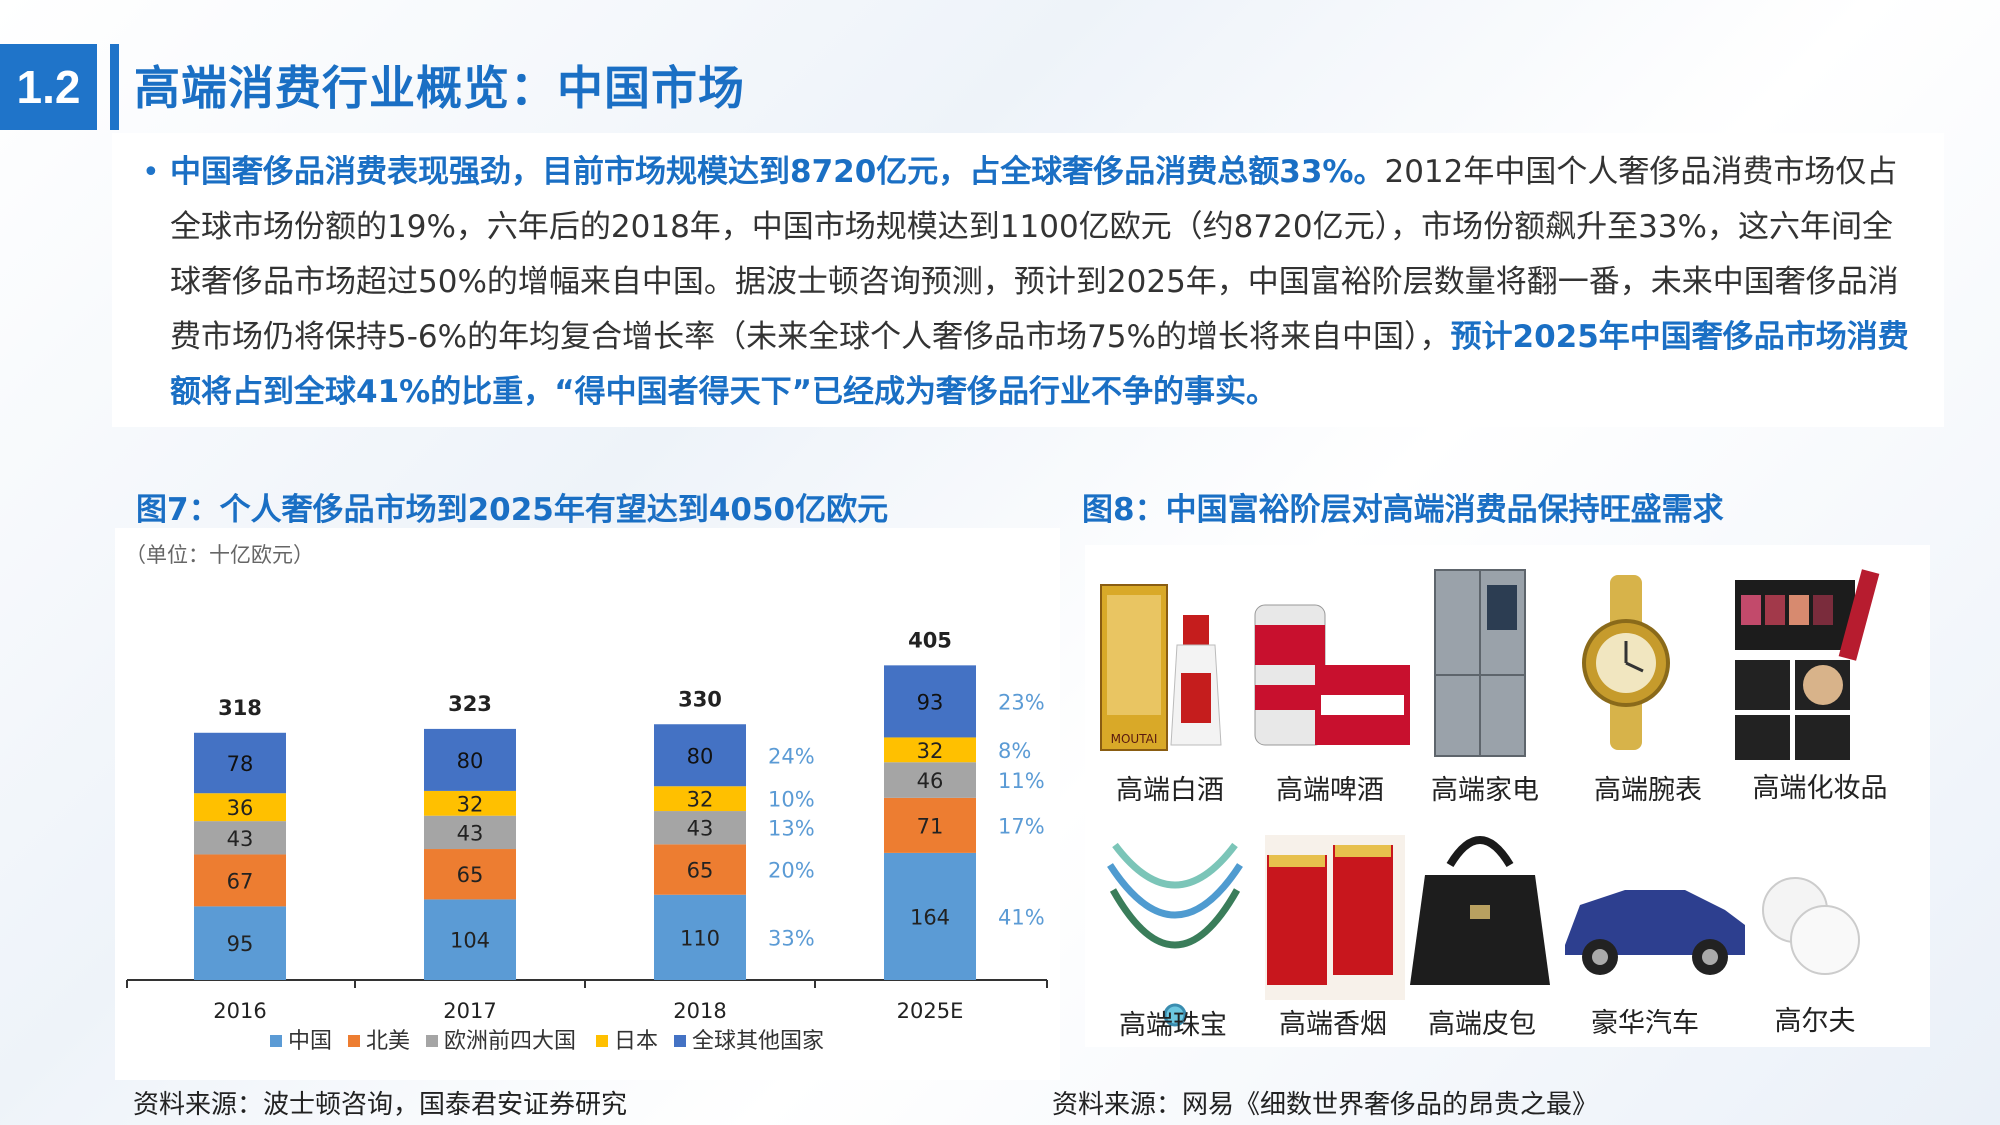 This screenshot has width=2000, height=1125. I want to click on data-label: 71, so click(930, 826).